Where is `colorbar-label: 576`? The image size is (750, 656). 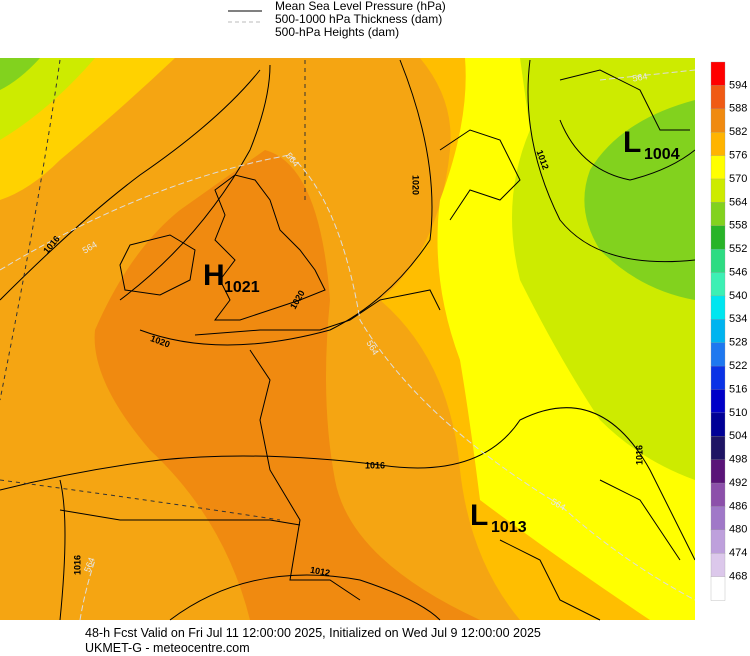
colorbar-label: 576 is located at coordinates (738, 155).